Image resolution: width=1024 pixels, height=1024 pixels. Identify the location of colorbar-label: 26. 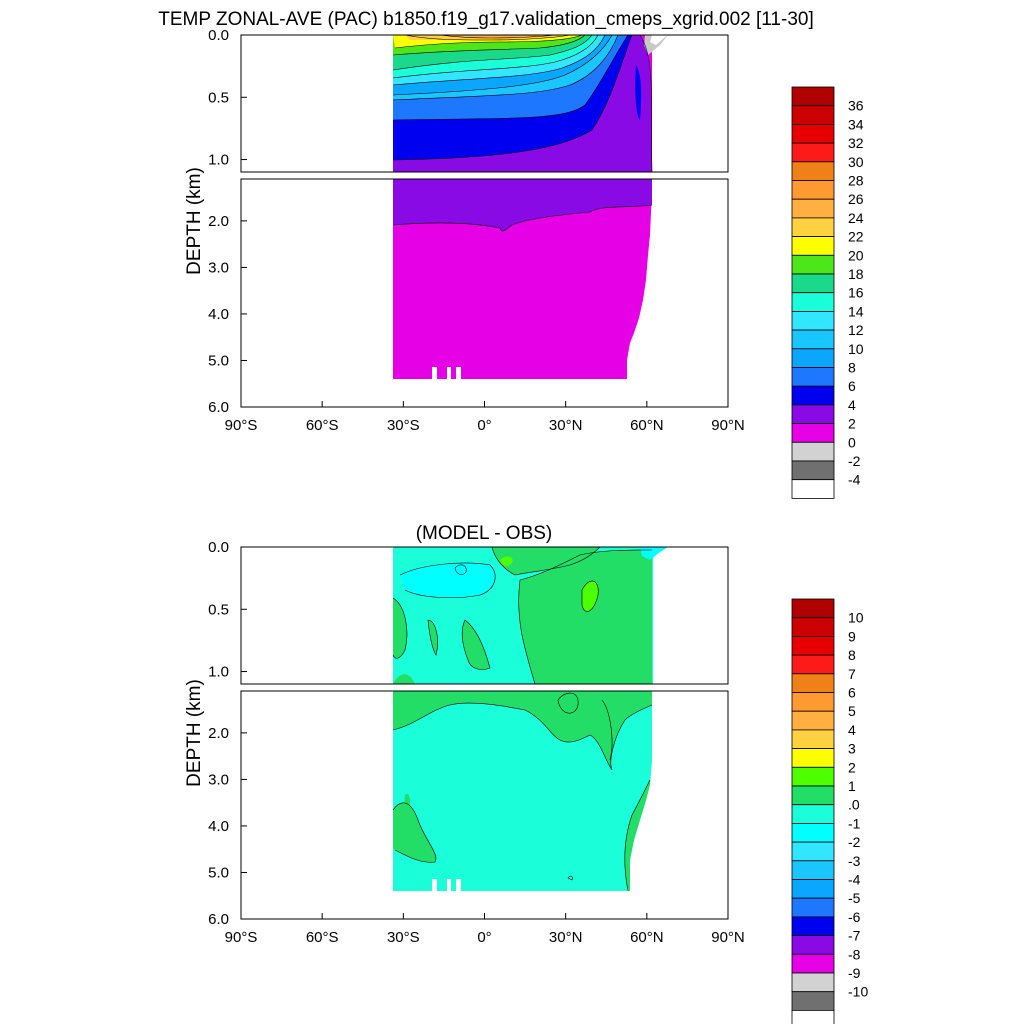
(856, 199).